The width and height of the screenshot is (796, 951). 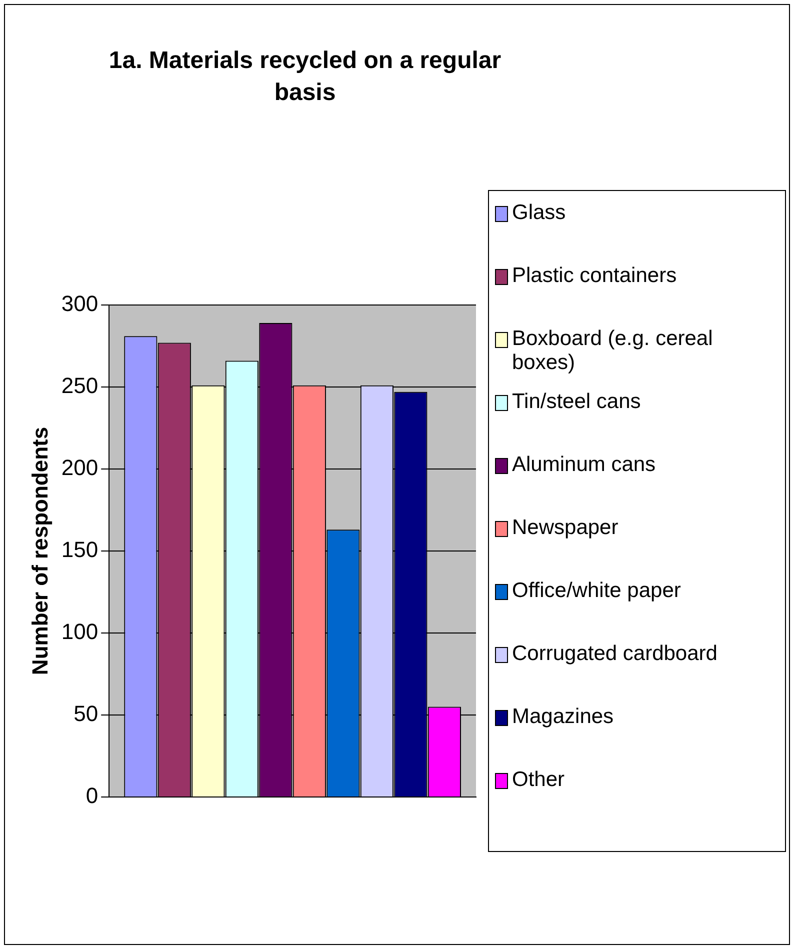 I want to click on legend-label: Newspaper, so click(x=565, y=528).